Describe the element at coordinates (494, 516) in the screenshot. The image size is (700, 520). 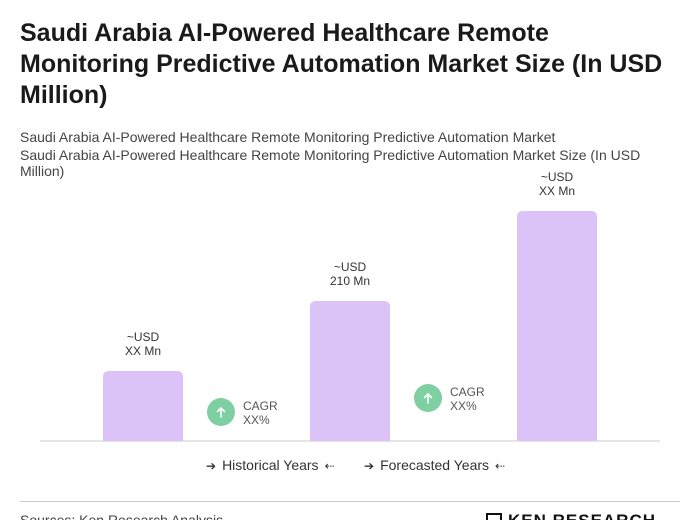
I see `logo-mark-icon` at that location.